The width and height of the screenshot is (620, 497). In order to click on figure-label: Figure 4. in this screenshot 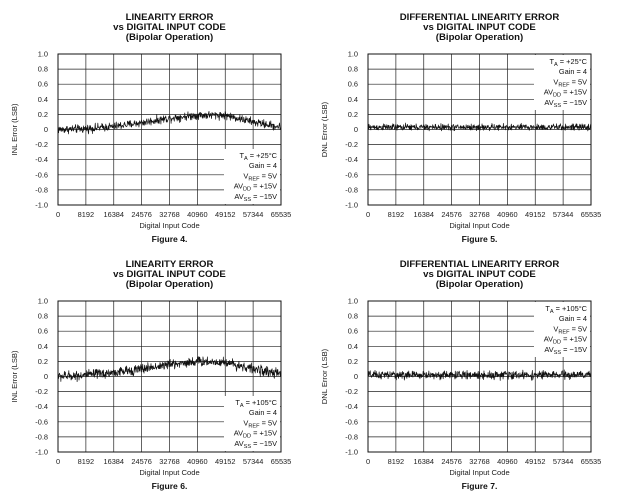, I will do `click(170, 239)`.